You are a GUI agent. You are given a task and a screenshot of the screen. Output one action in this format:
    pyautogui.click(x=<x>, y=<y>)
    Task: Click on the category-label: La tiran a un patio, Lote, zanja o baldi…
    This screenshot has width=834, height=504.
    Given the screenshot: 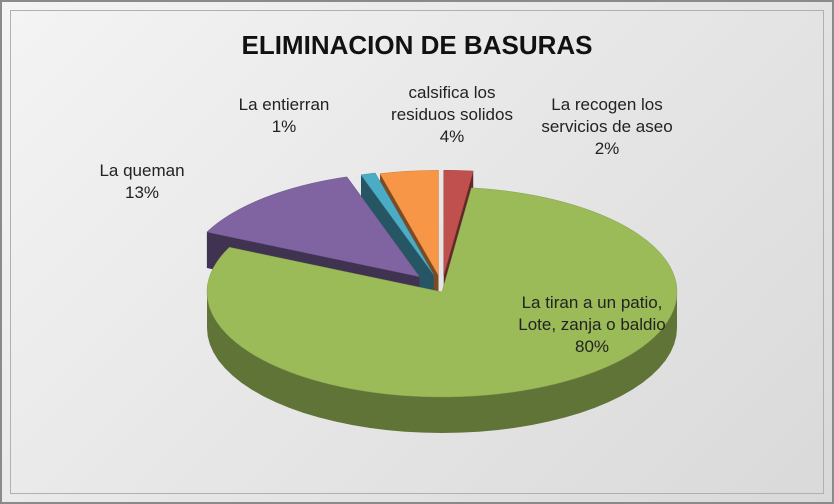 What is the action you would take?
    pyautogui.click(x=592, y=313)
    